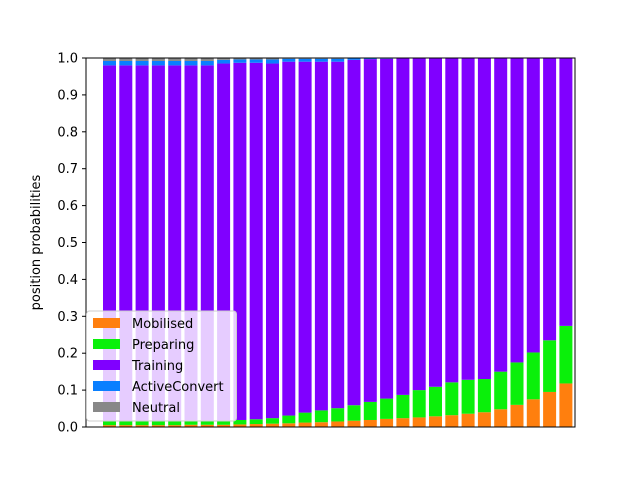 Image resolution: width=640 pixels, height=480 pixels. What do you see at coordinates (178, 387) in the screenshot?
I see `legend-label-activeconvert: ActiveConvert` at bounding box center [178, 387].